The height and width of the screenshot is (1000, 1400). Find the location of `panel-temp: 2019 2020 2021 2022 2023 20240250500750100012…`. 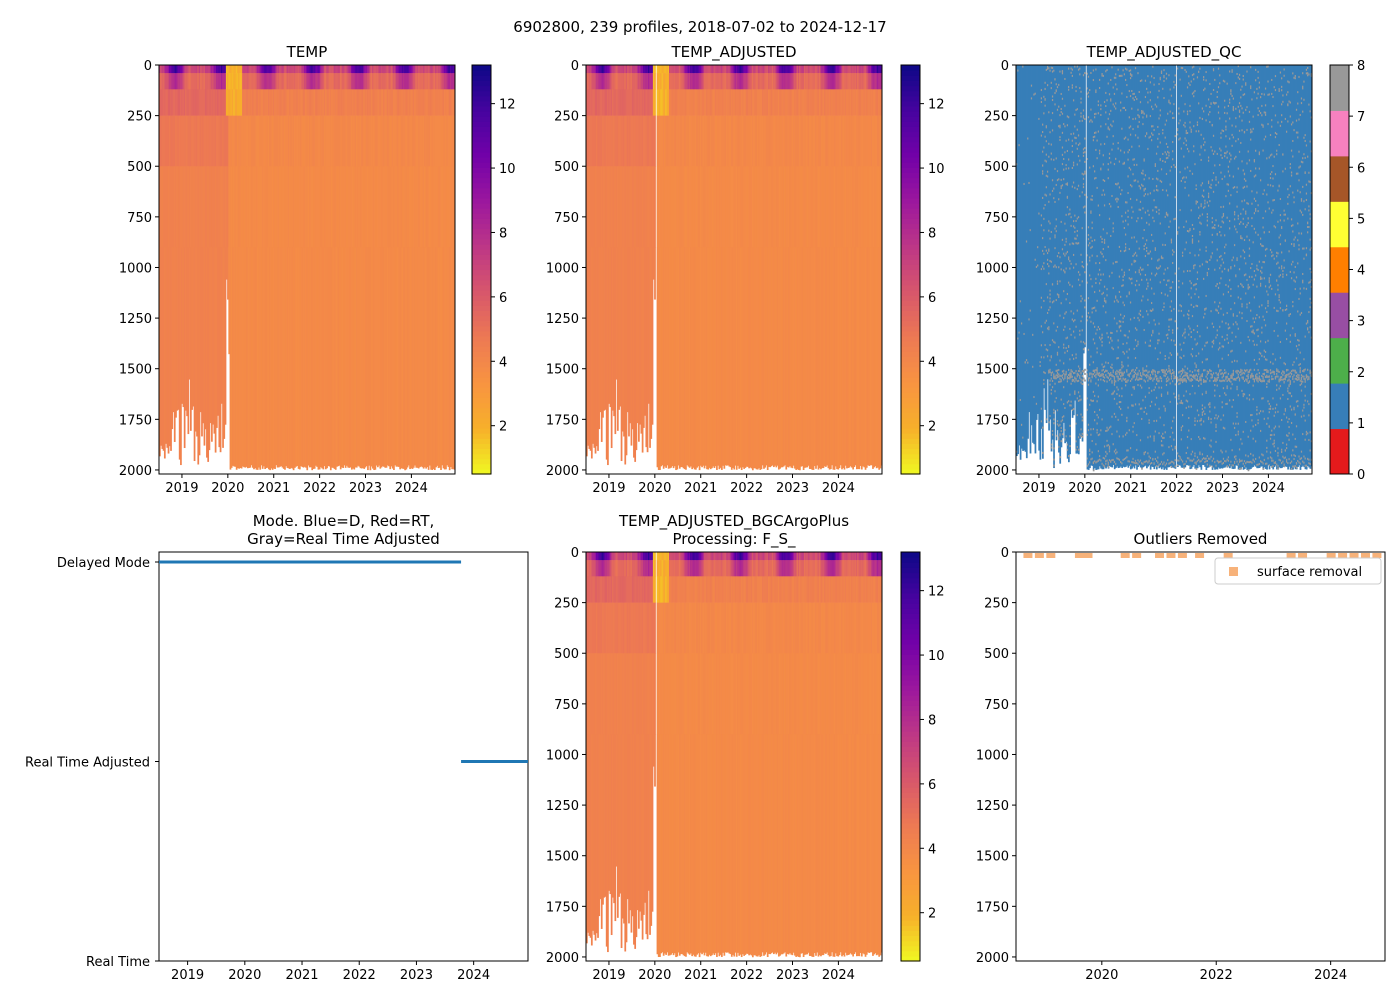

panel-temp: 2019 2020 2021 2022 2023 20240250500750100012… is located at coordinates (317, 269).